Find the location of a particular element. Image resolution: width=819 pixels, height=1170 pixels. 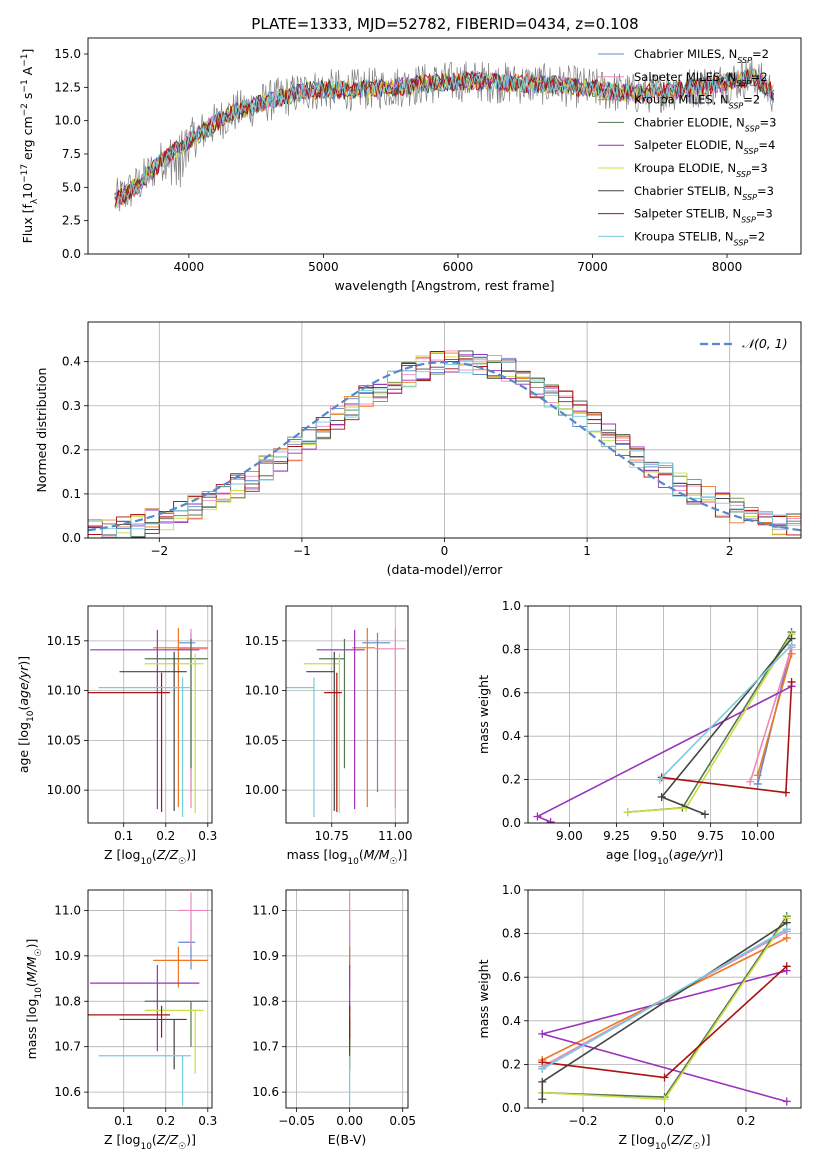

normal-legend-label: 𝒩(0, 1) is located at coordinates (765, 343).